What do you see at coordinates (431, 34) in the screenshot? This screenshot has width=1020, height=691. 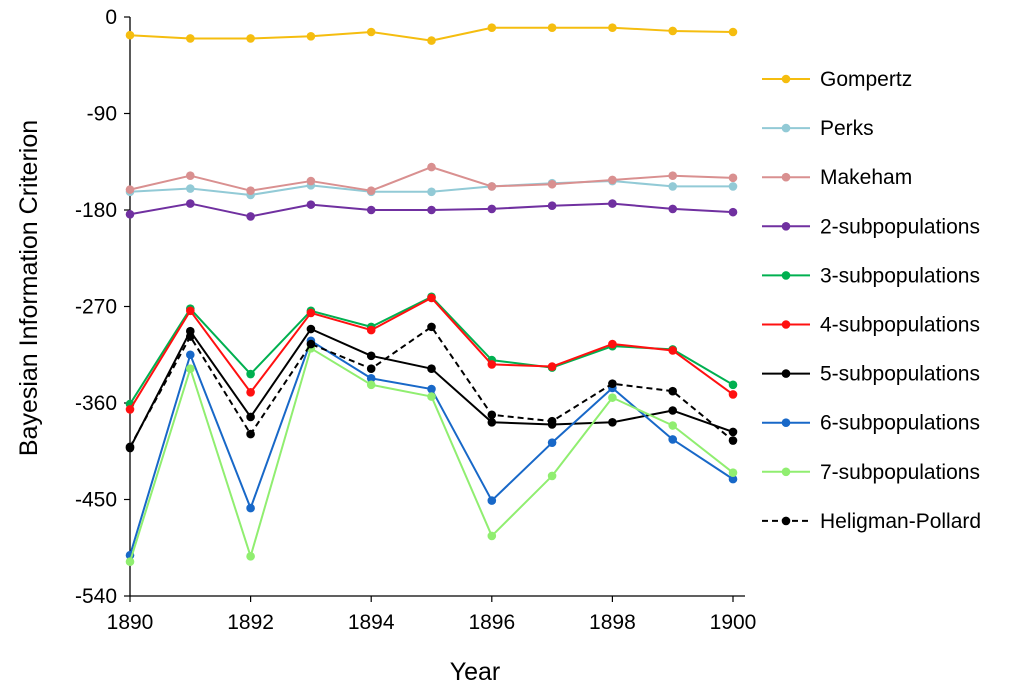 I see `series-gompertz` at bounding box center [431, 34].